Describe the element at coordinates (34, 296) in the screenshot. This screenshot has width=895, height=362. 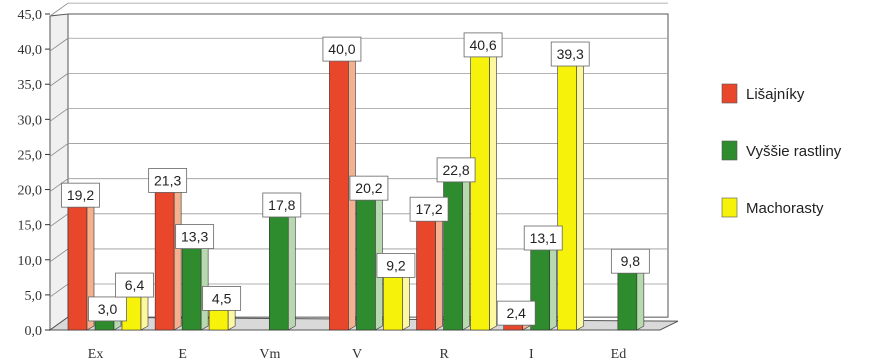
I see `y-tick-label: 5,0` at that location.